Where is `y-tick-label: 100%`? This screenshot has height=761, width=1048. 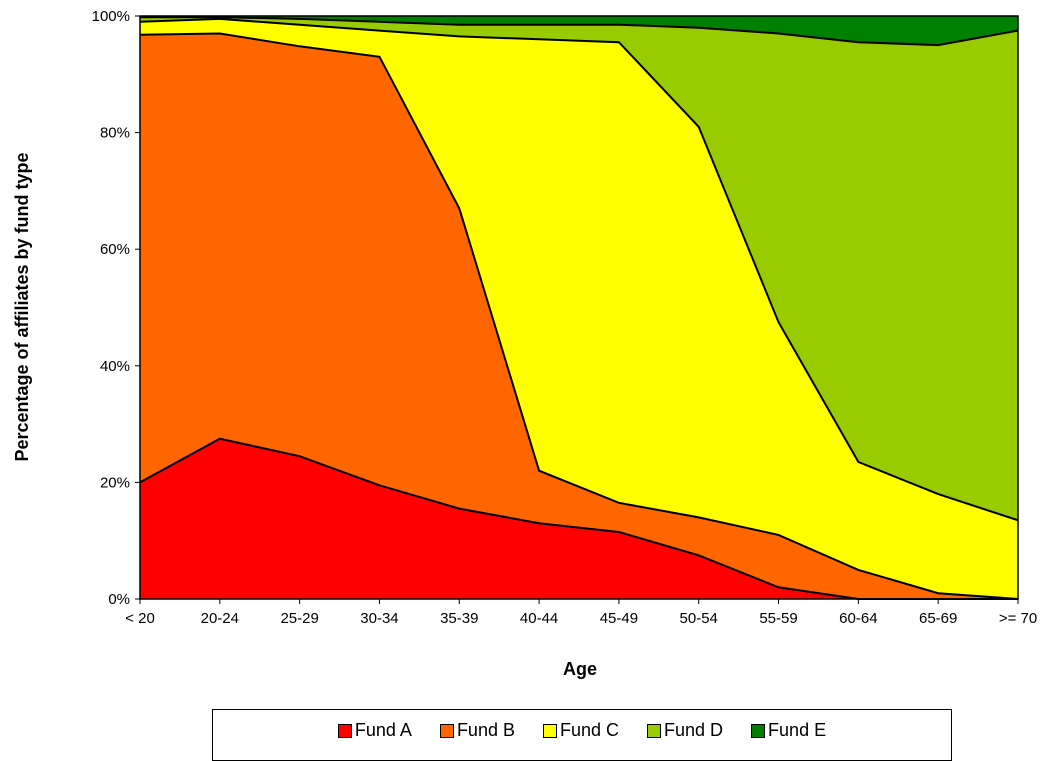
y-tick-label: 100% is located at coordinates (111, 16).